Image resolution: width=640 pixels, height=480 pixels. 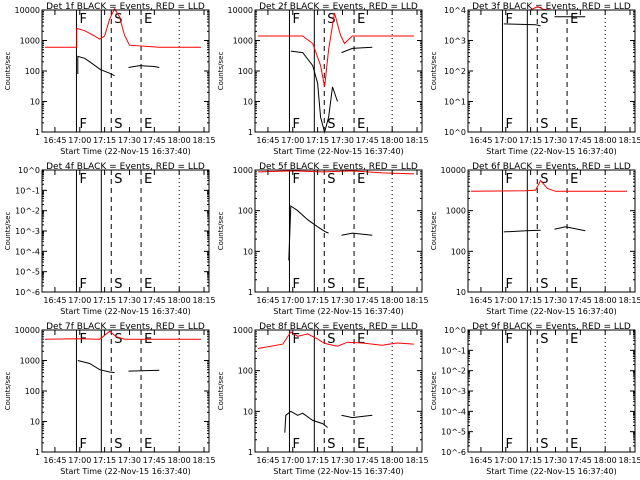 What do you see at coordinates (27, 330) in the screenshot?
I see `y-tick-label: 10000` at bounding box center [27, 330].